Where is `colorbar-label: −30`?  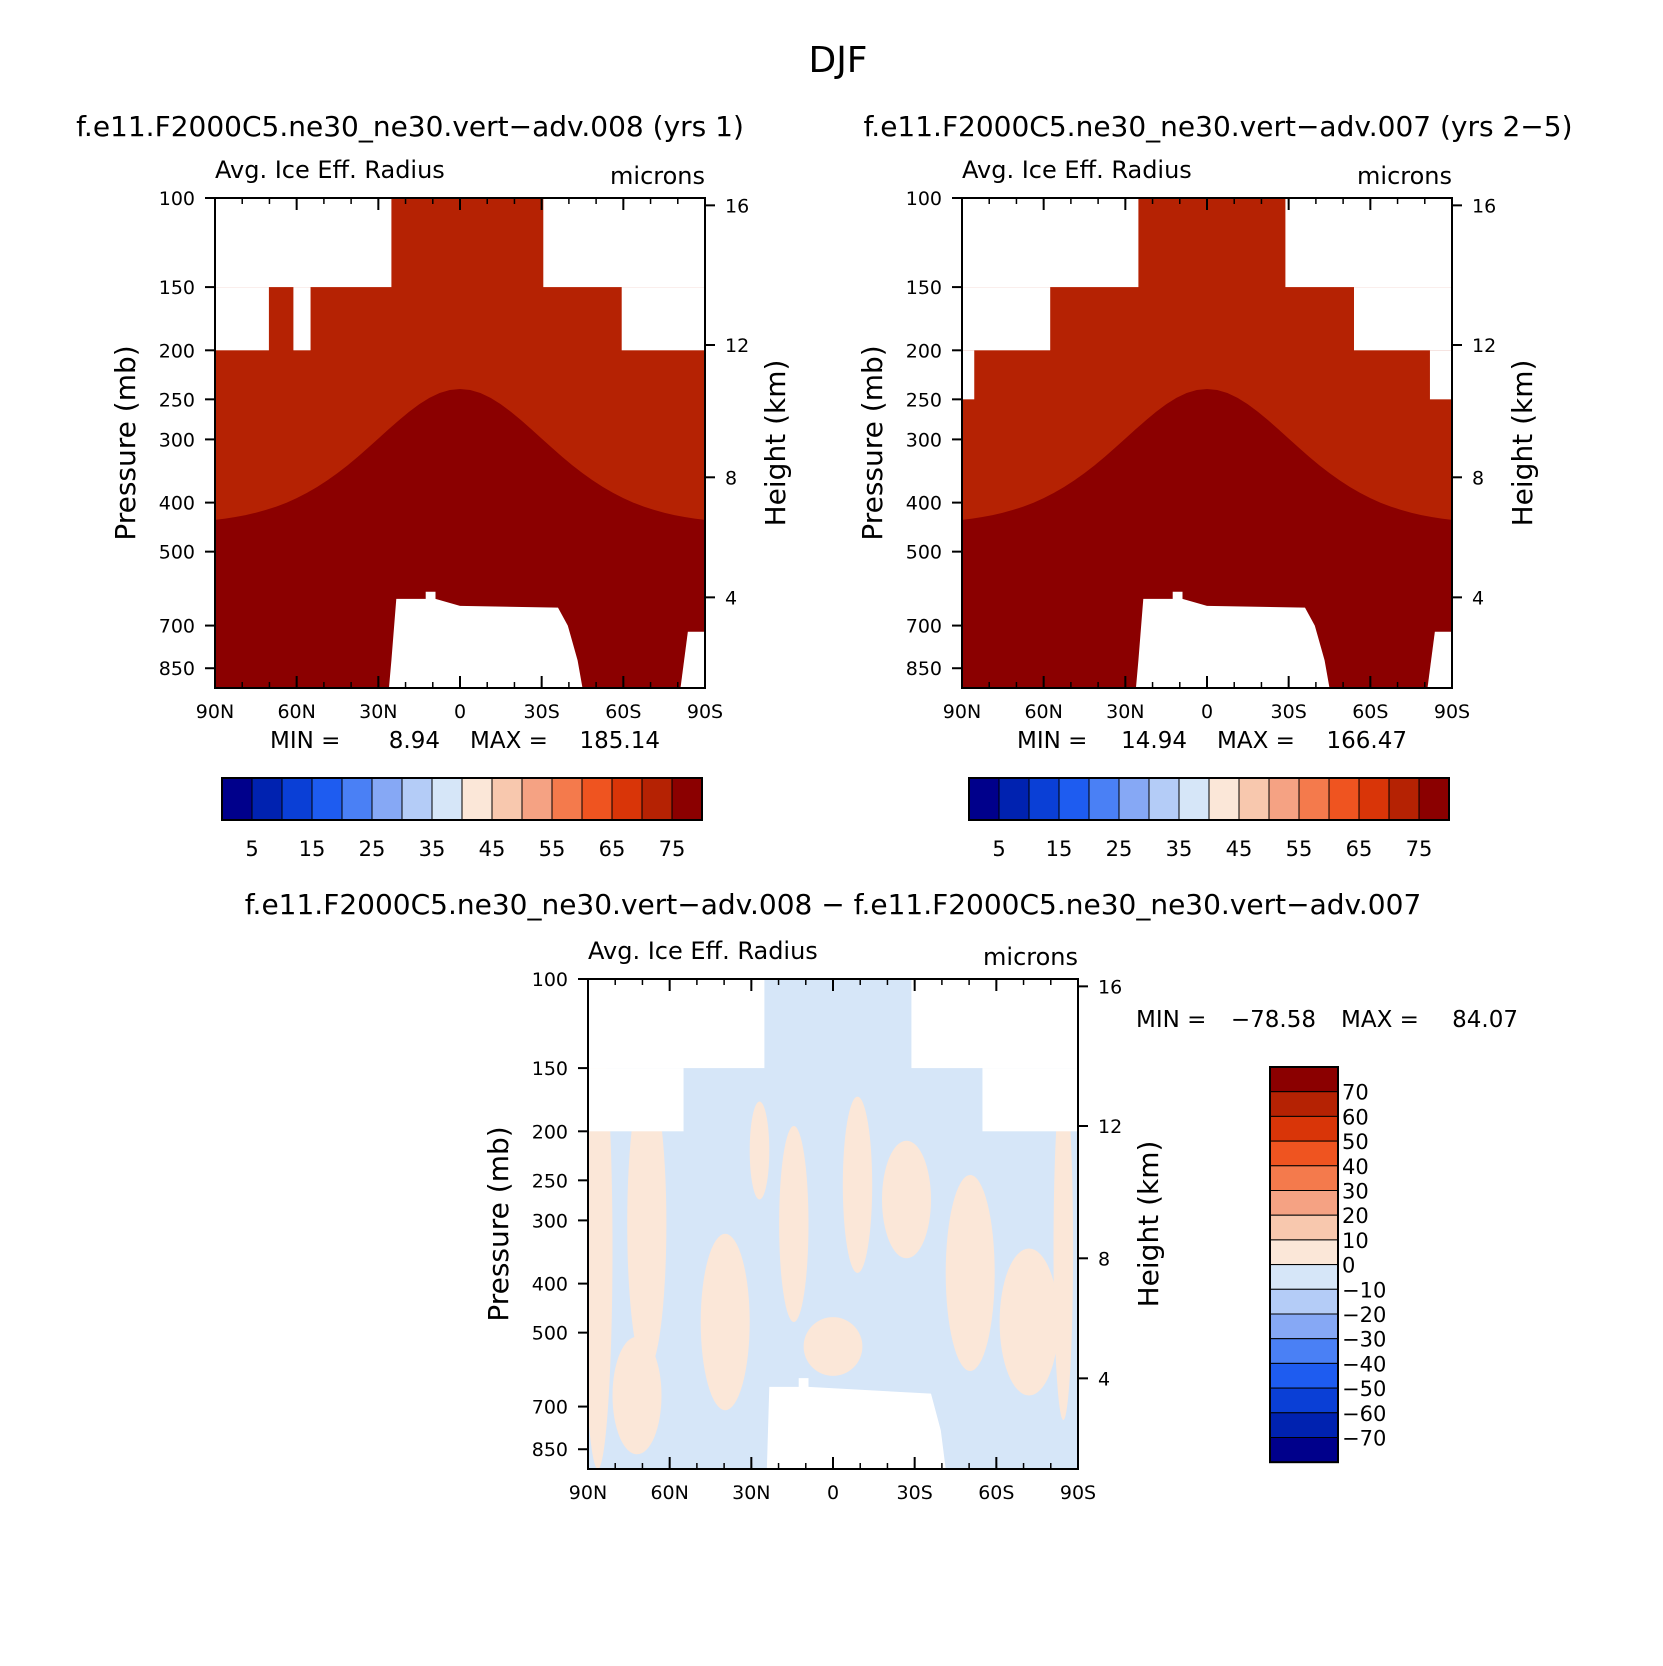
colorbar-label: −30 is located at coordinates (1364, 1340).